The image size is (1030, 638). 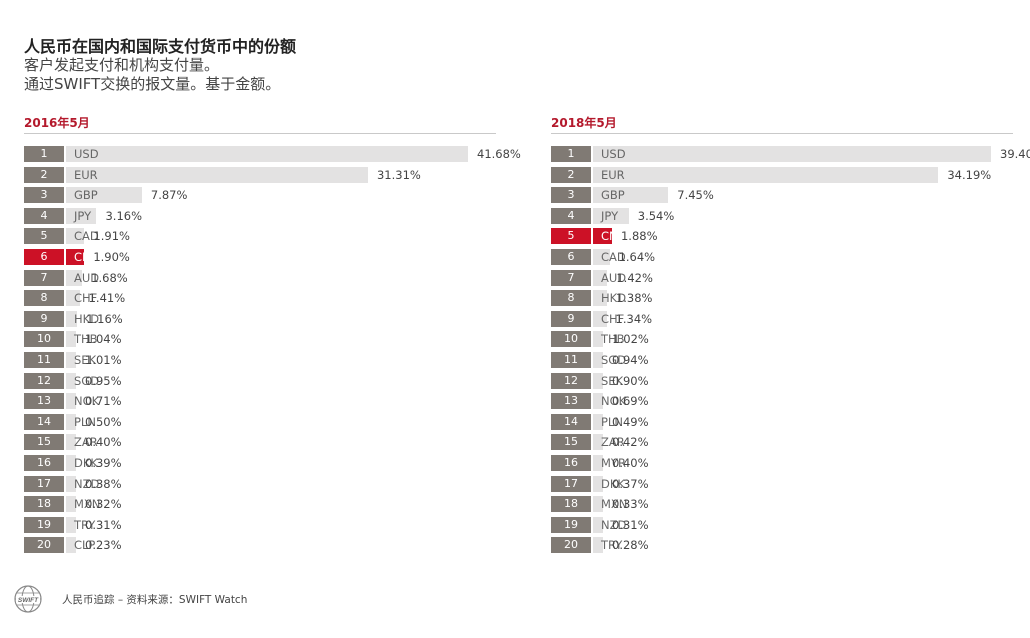 I want to click on bar-row-2016-zar: 15 ZAR 0.40%, so click(x=264, y=442).